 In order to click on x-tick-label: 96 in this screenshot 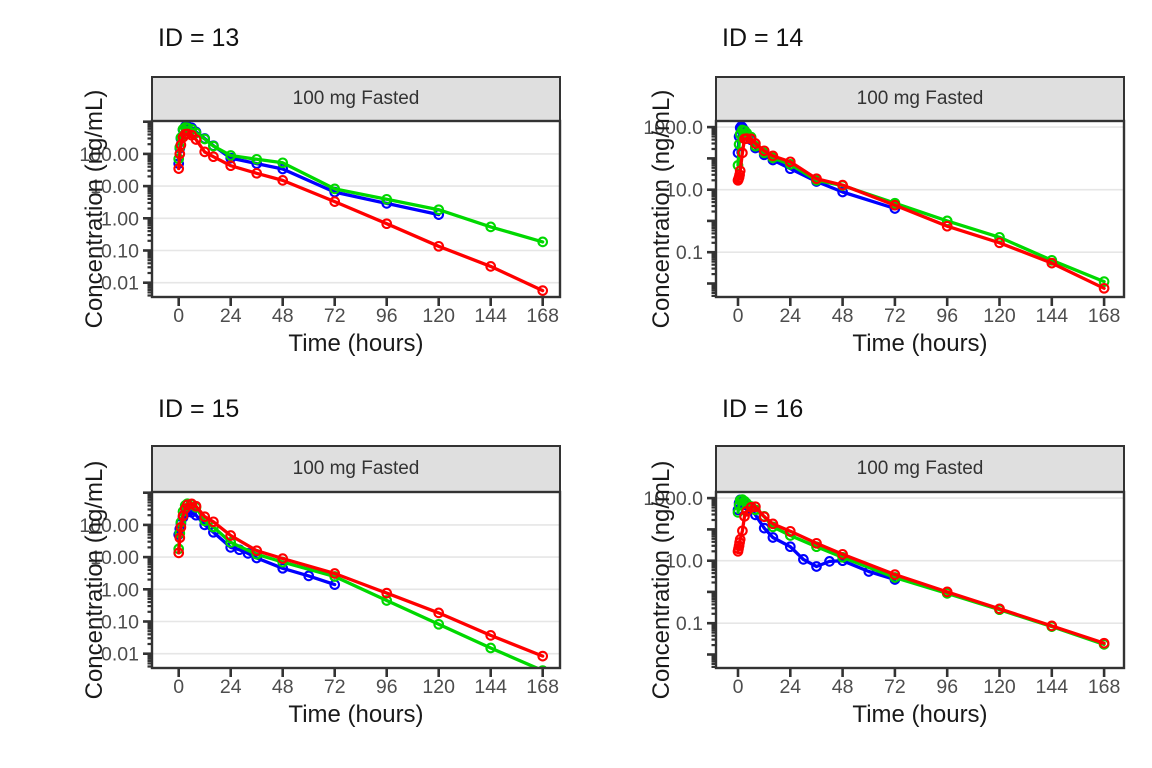, I will do `click(947, 687)`.